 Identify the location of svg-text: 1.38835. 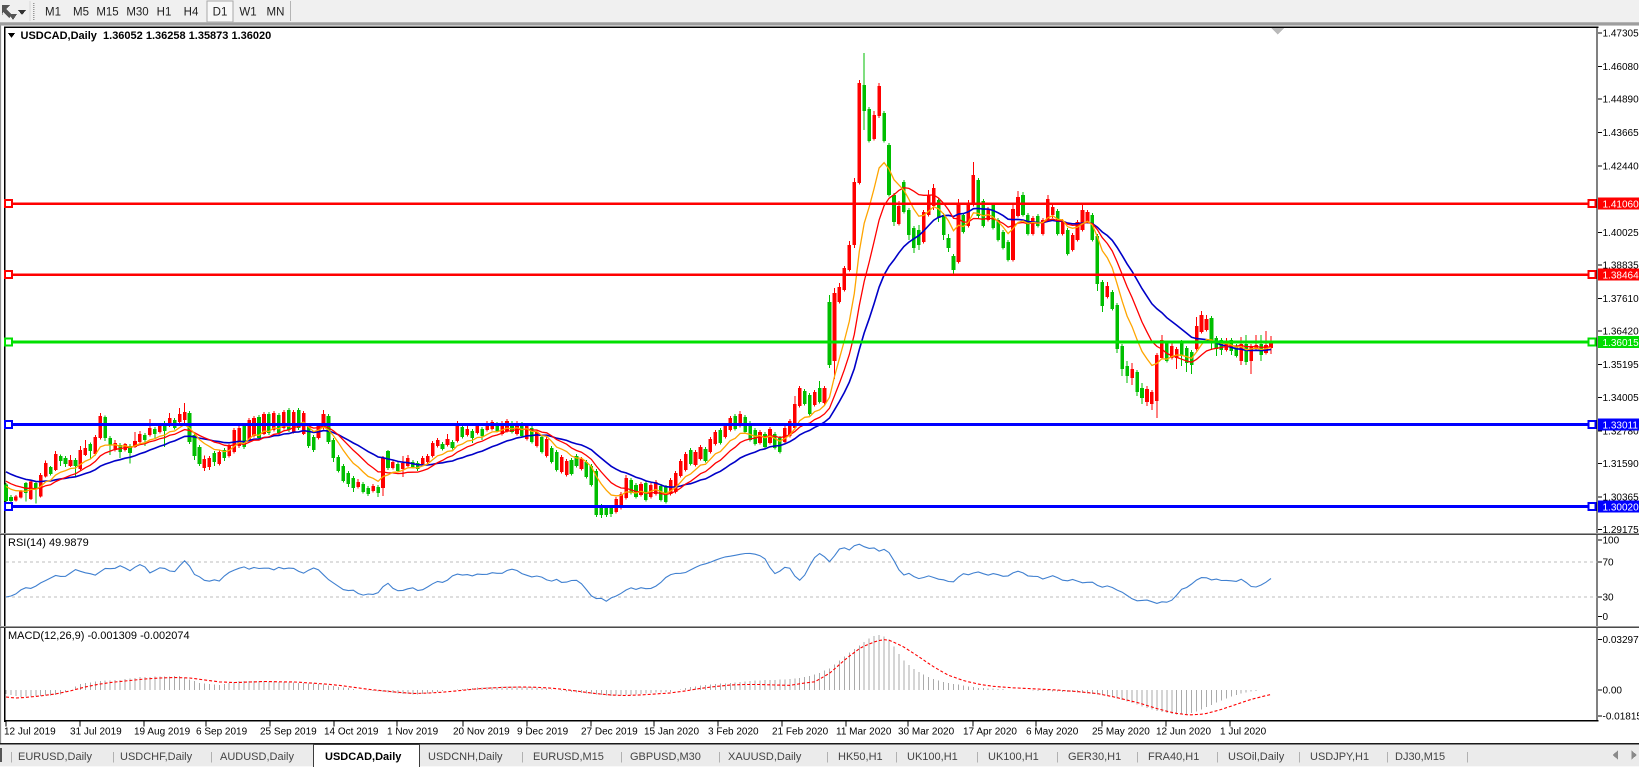
(1621, 266).